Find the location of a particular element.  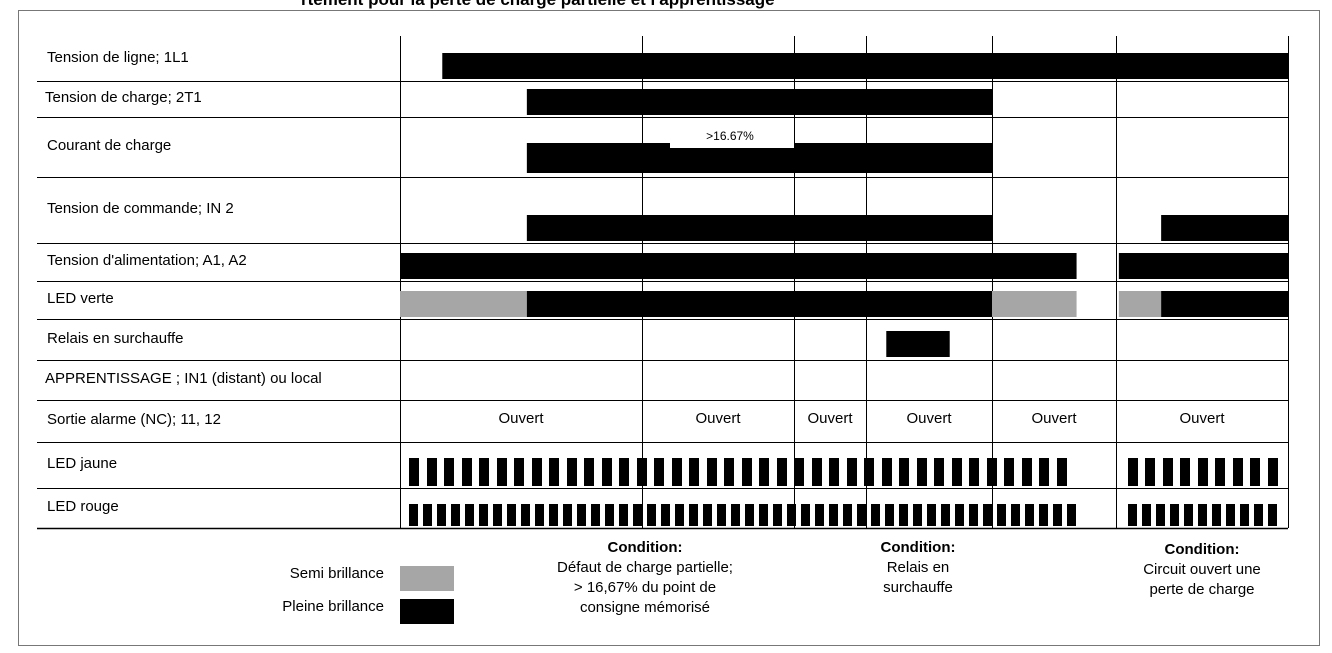

condition-line: > 16,67% du point de is located at coordinates (645, 587).